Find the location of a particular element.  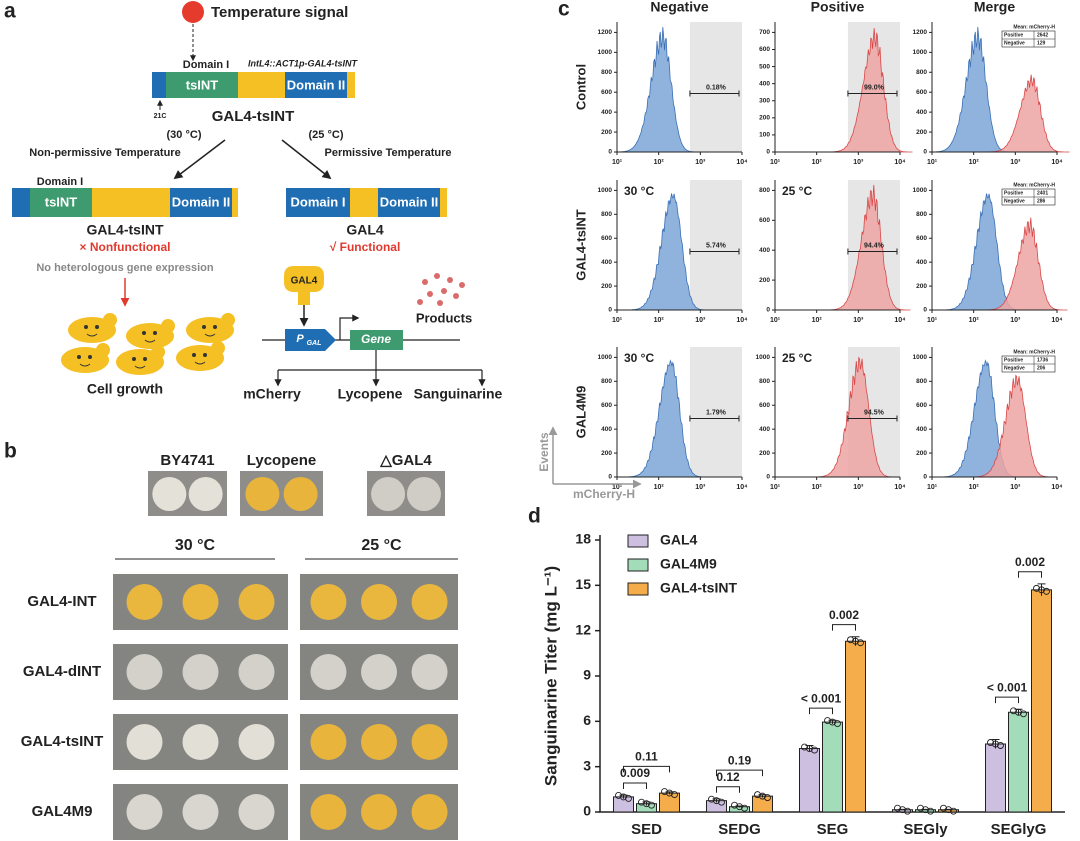

status: × Nonfunctional is located at coordinates (125, 247).